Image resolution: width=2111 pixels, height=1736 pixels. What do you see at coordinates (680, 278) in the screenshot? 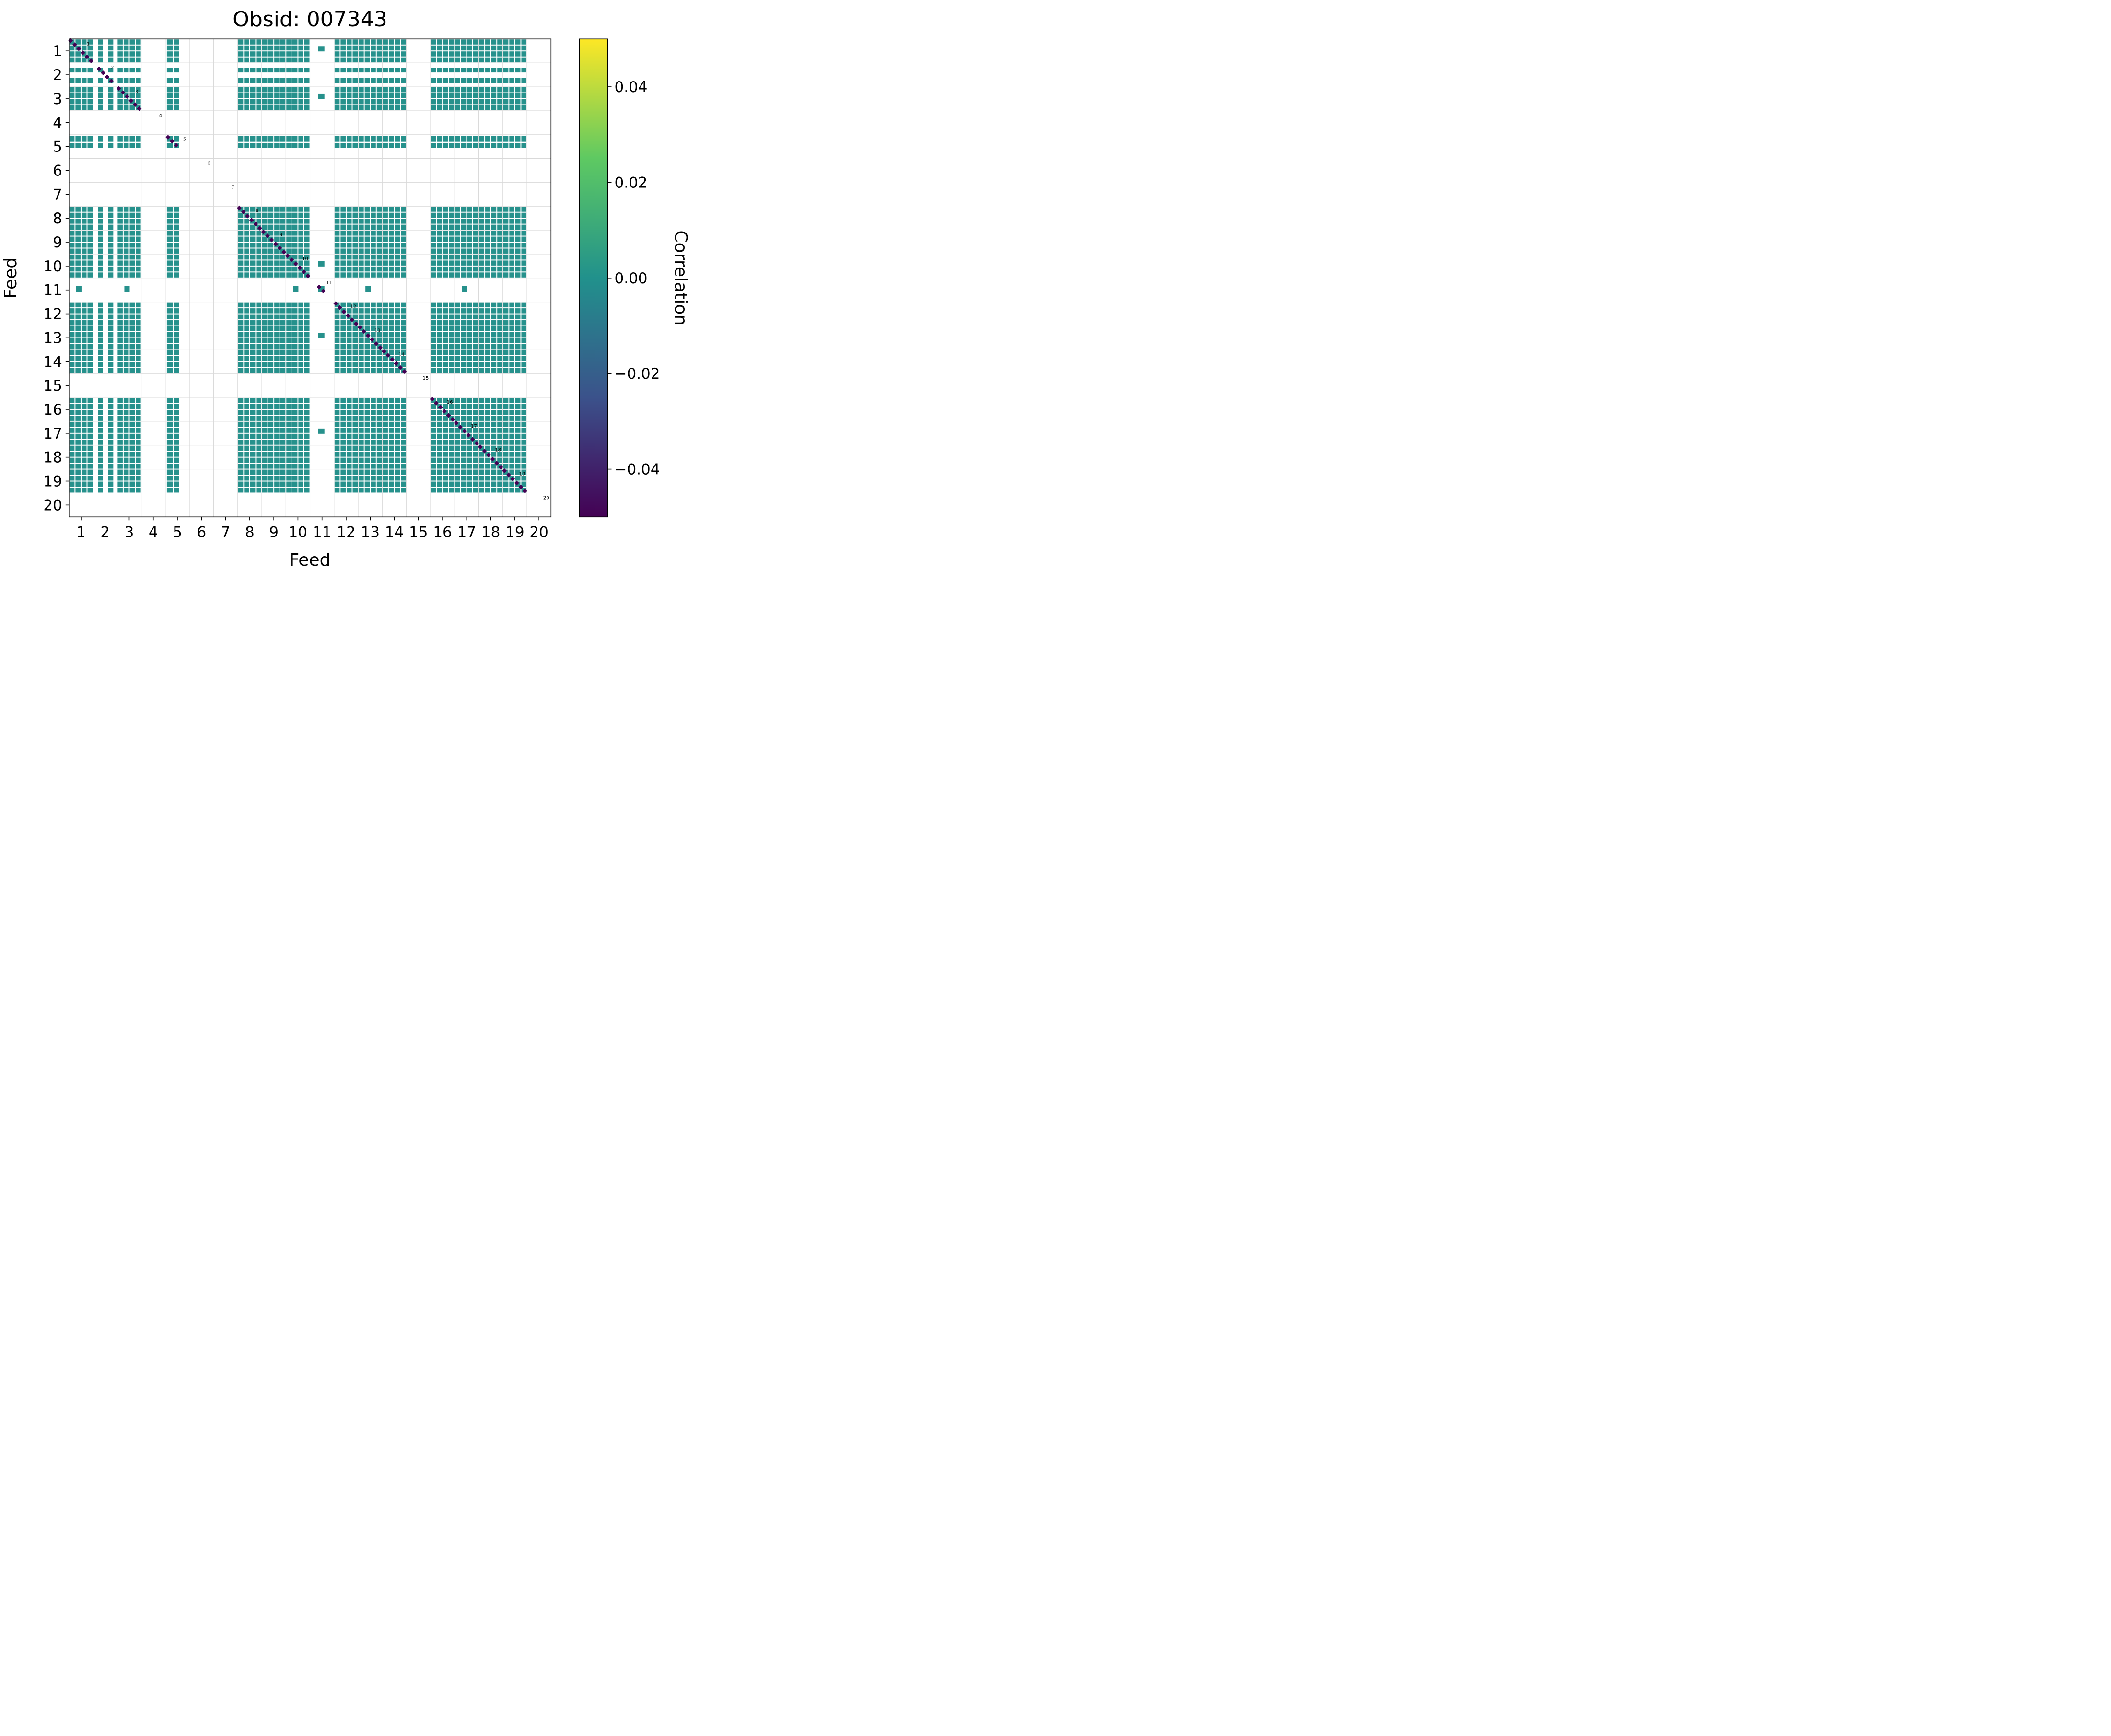
I see `colorbar-label: Correlation` at bounding box center [680, 278].